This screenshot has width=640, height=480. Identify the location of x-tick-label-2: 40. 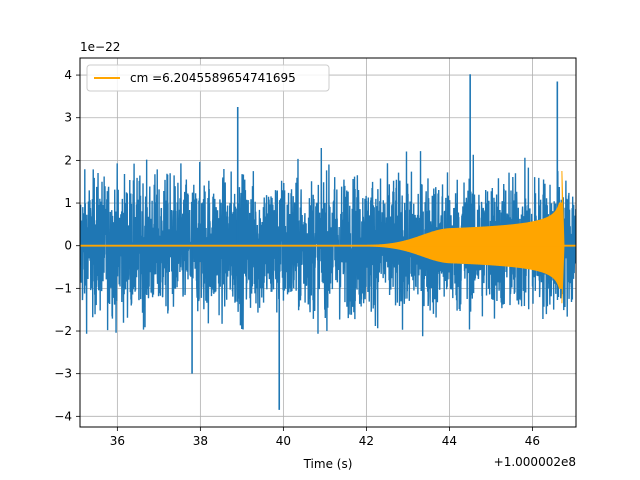
(283, 441).